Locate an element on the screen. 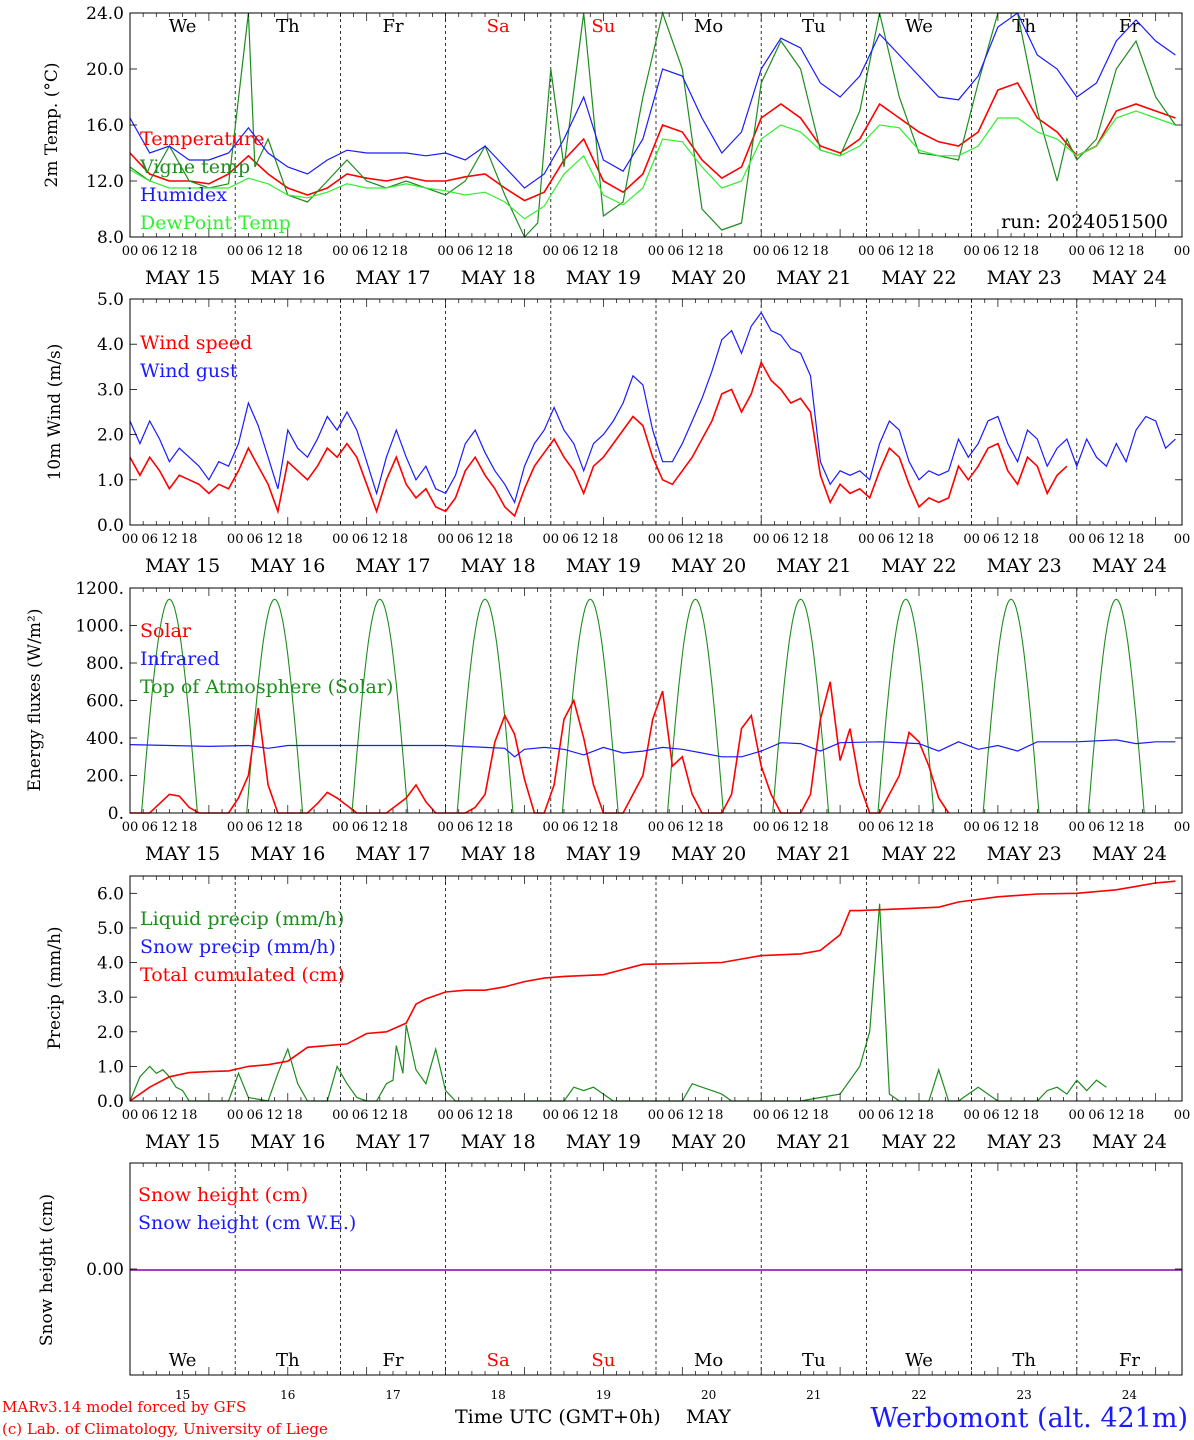 This screenshot has width=1194, height=1440. credit-line-1: MARv3.14 model forced by GFS is located at coordinates (124, 1407).